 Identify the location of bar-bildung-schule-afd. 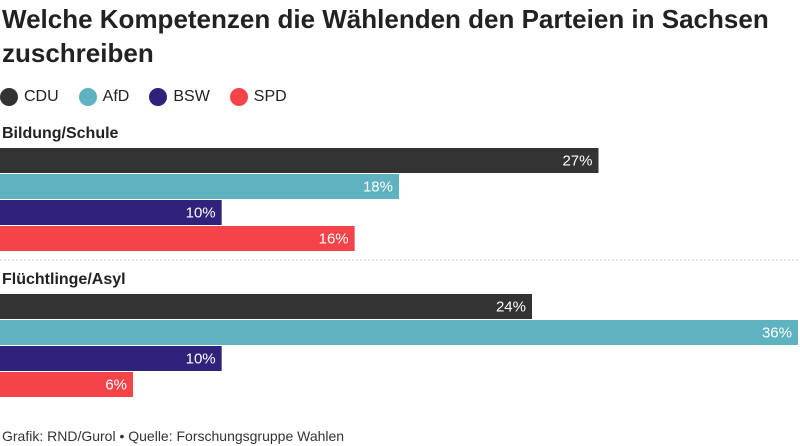
(199, 186).